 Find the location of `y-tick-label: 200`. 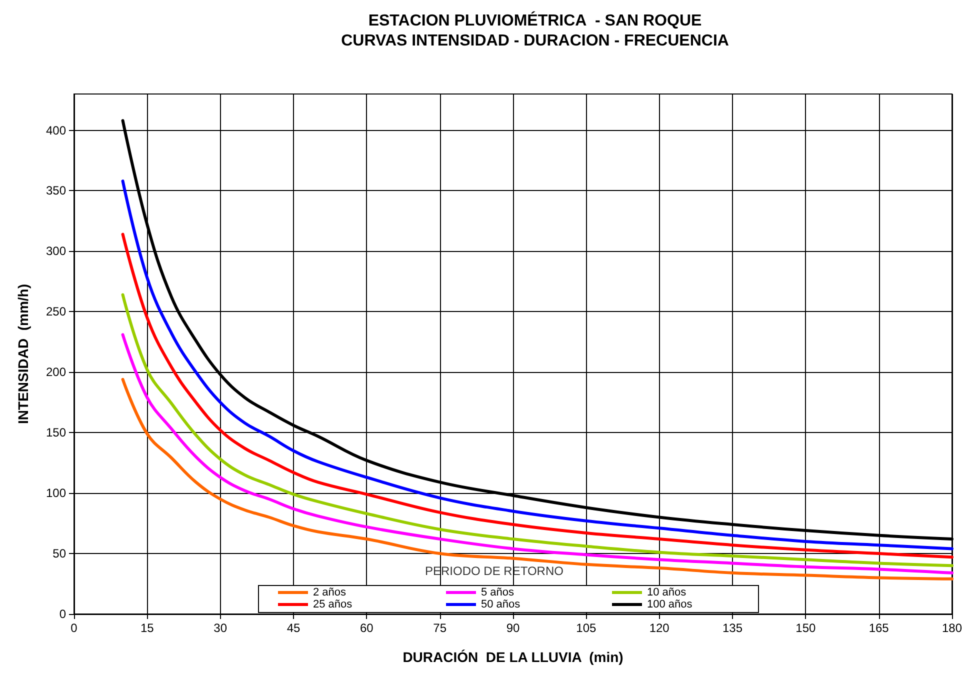

y-tick-label: 200 is located at coordinates (56, 372).